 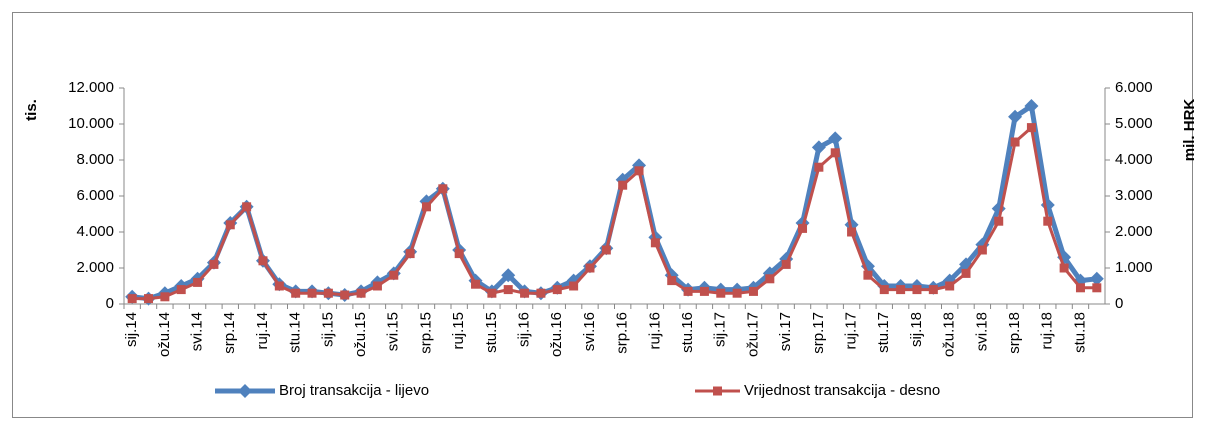 I want to click on x-tick-label: sij.18, so click(x=916, y=329).